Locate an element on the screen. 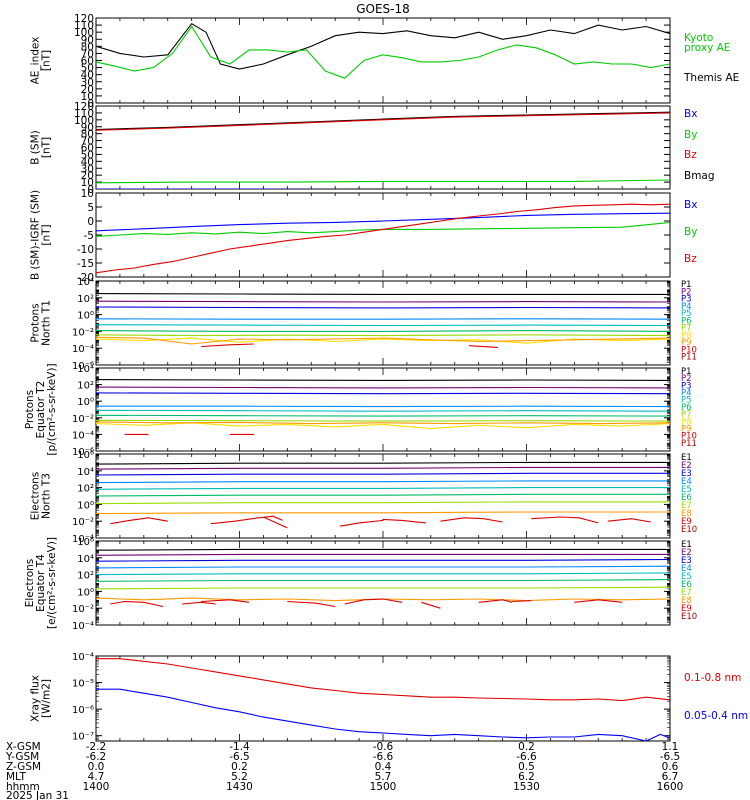 The height and width of the screenshot is (800, 750). legend-entry-kyoto: Kyoto is located at coordinates (698, 38).